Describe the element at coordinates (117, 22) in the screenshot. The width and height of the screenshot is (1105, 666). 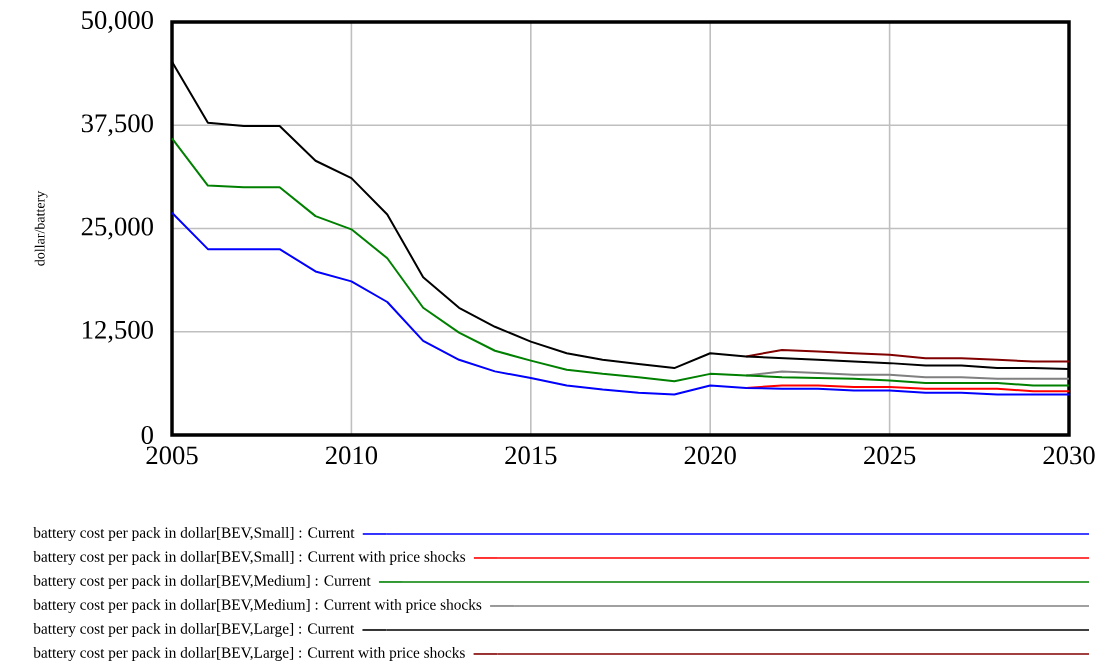
I see `y-tick-label: 50,000` at that location.